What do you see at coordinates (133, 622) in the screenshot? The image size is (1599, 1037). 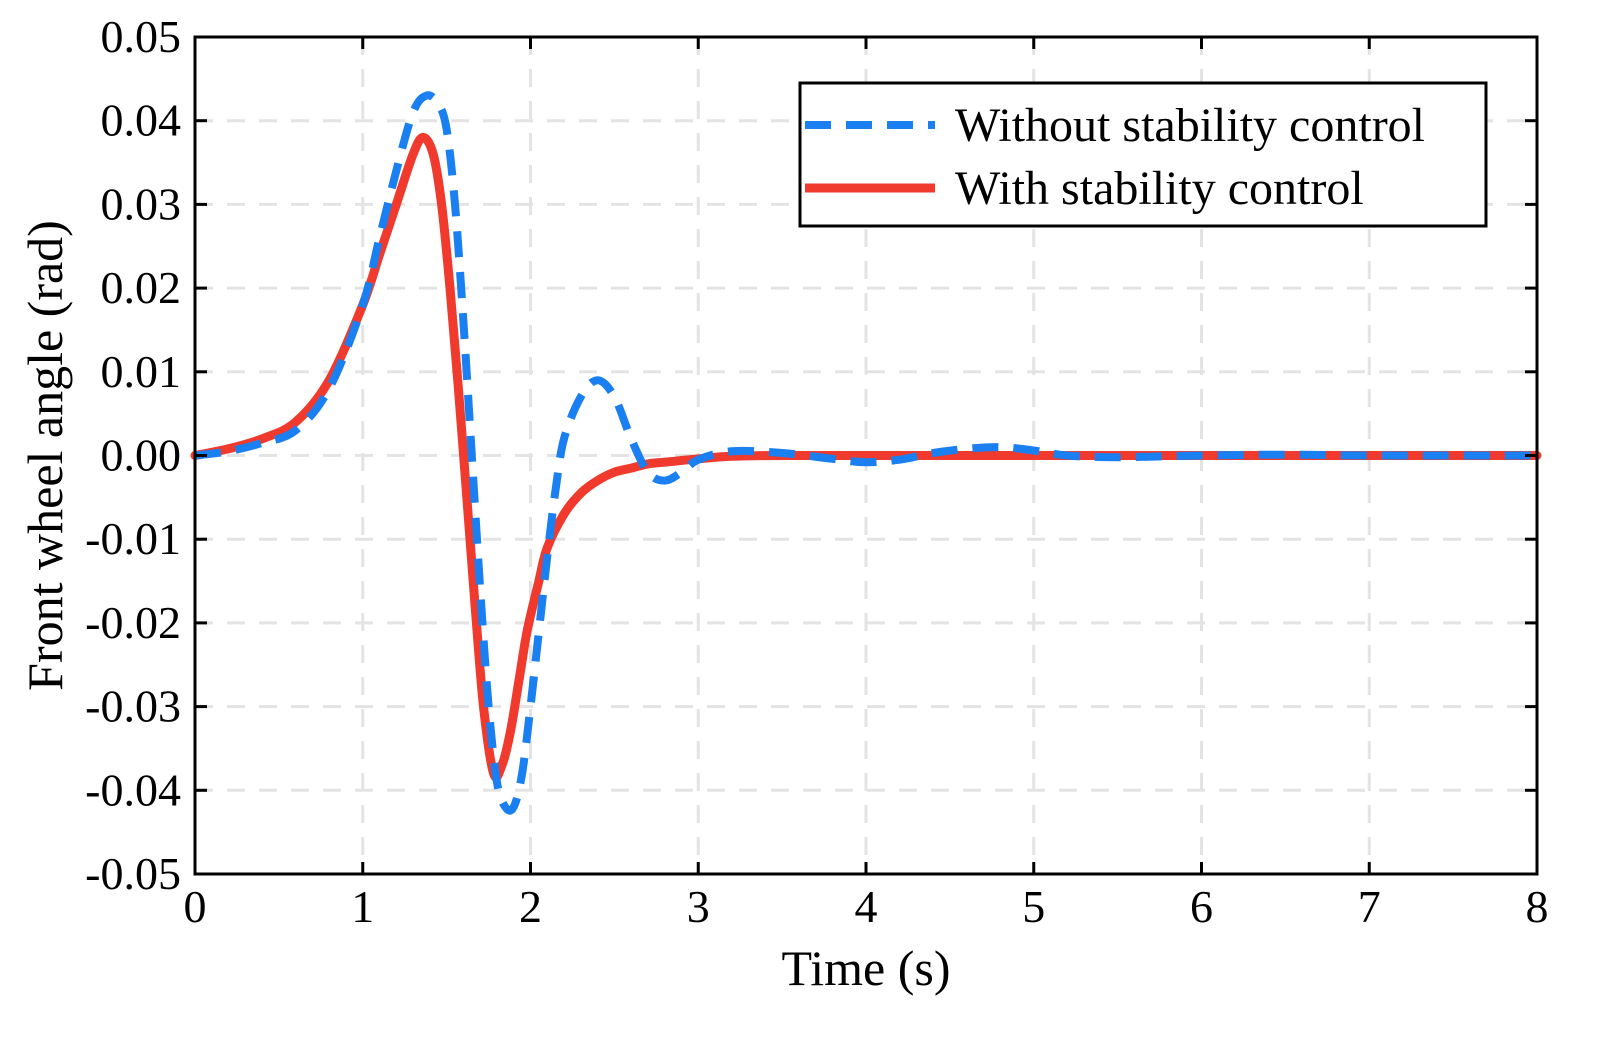 I see `y-tick-label: -0.02` at bounding box center [133, 622].